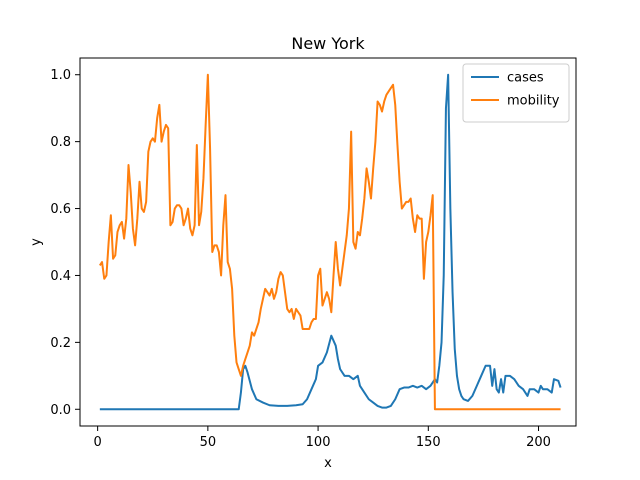  What do you see at coordinates (60, 276) in the screenshot?
I see `y-tick-label: 0.4` at bounding box center [60, 276].